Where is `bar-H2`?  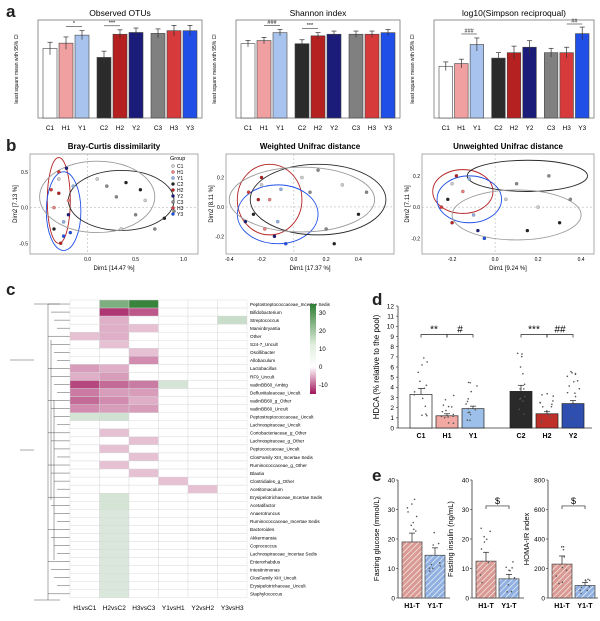 bar-H2 is located at coordinates (514, 85).